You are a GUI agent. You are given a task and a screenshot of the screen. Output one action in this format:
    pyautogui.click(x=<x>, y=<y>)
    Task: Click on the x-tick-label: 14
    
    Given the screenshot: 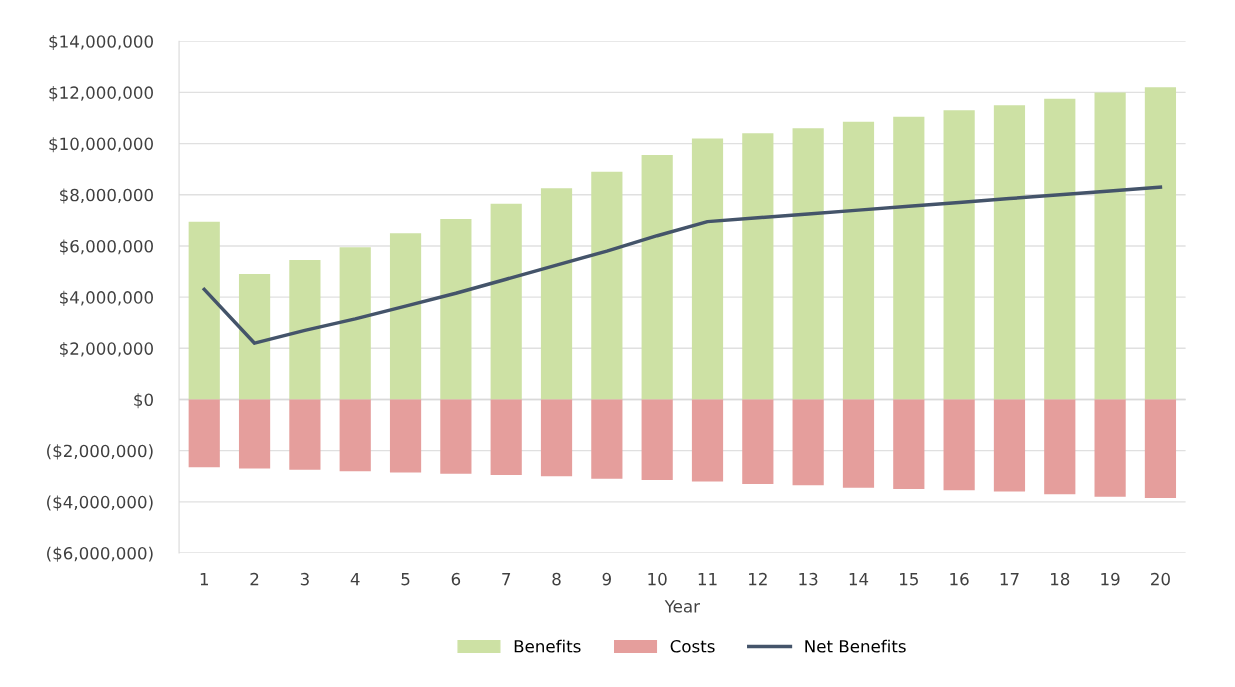 What is the action you would take?
    pyautogui.click(x=859, y=579)
    